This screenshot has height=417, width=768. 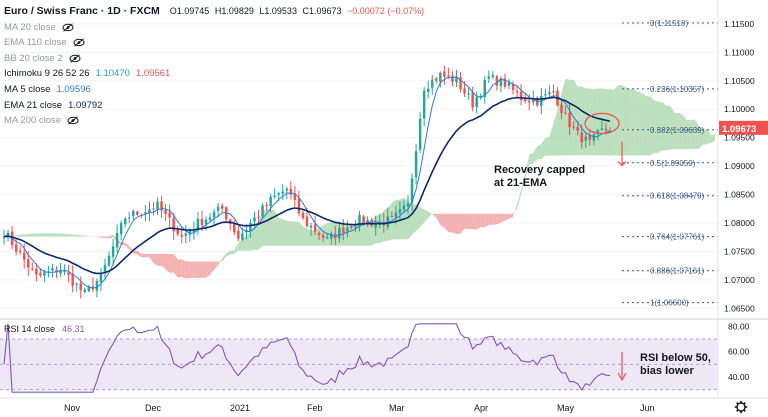 I want to click on last-price-value: 1.09673, so click(x=739, y=129).